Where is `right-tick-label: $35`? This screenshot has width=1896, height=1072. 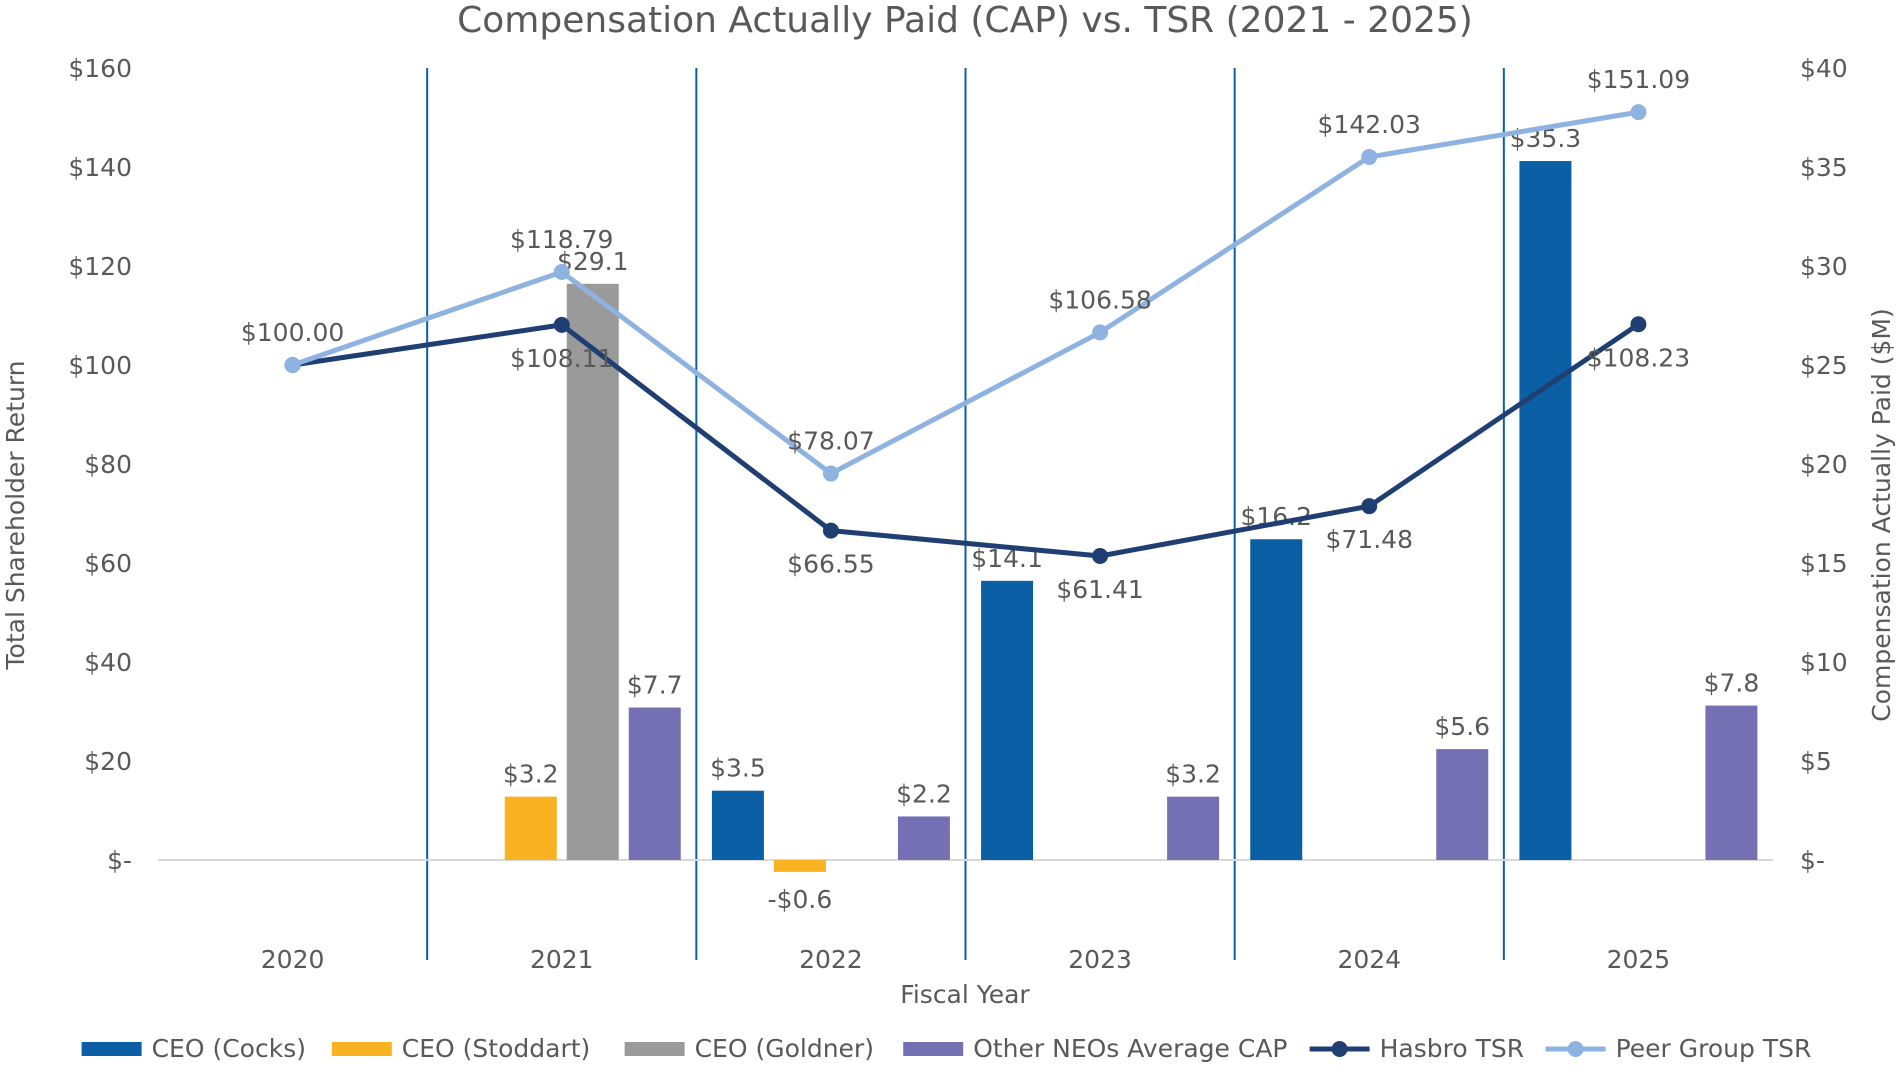 right-tick-label: $35 is located at coordinates (1824, 167).